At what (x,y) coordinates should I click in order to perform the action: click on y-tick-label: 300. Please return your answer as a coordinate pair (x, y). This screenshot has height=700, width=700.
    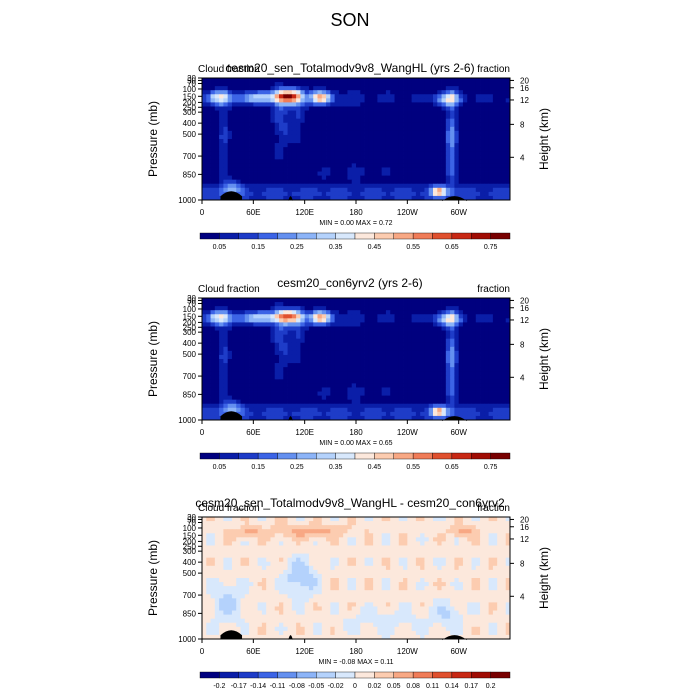
    Looking at the image, I should click on (190, 112).